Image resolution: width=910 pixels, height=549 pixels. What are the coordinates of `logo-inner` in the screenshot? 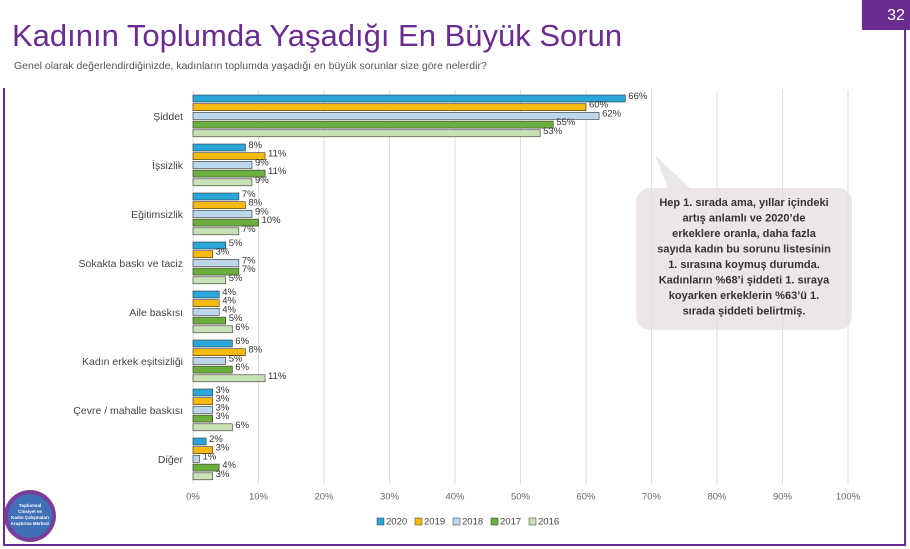 It's located at (30, 516).